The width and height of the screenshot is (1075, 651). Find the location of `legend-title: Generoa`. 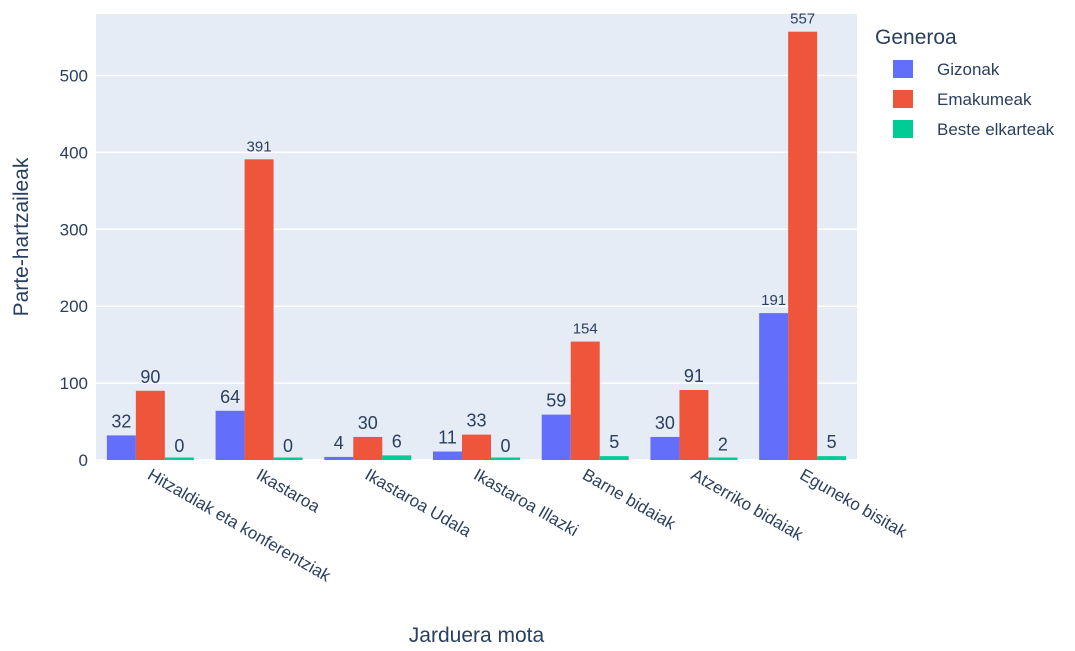

legend-title: Generoa is located at coordinates (916, 37).